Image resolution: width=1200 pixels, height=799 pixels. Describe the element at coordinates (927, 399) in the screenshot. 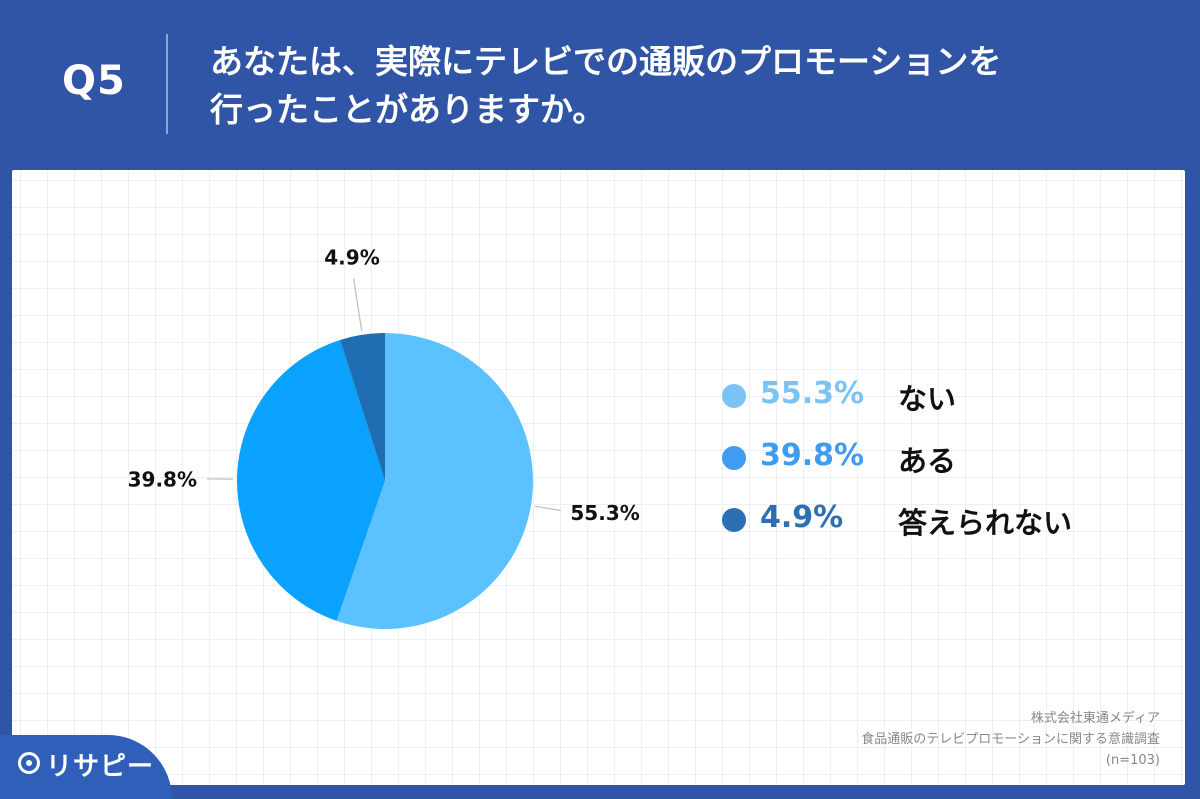

I see `legend-label: ない` at that location.